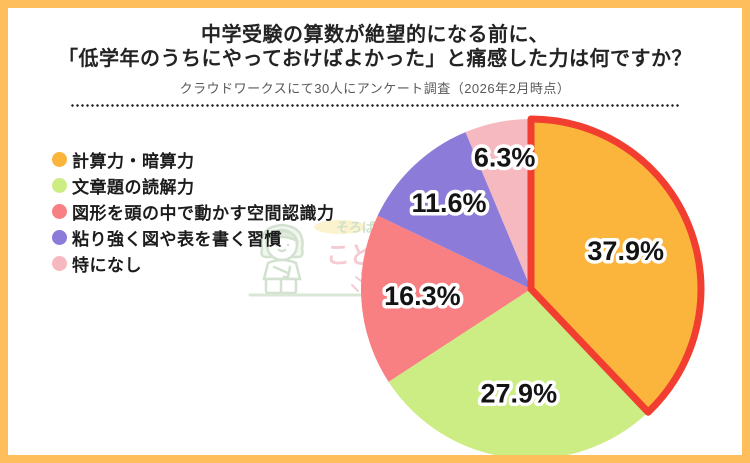 The image size is (750, 463). Describe the element at coordinates (422, 296) in the screenshot. I see `pie-slice-label: 16.3%` at that location.